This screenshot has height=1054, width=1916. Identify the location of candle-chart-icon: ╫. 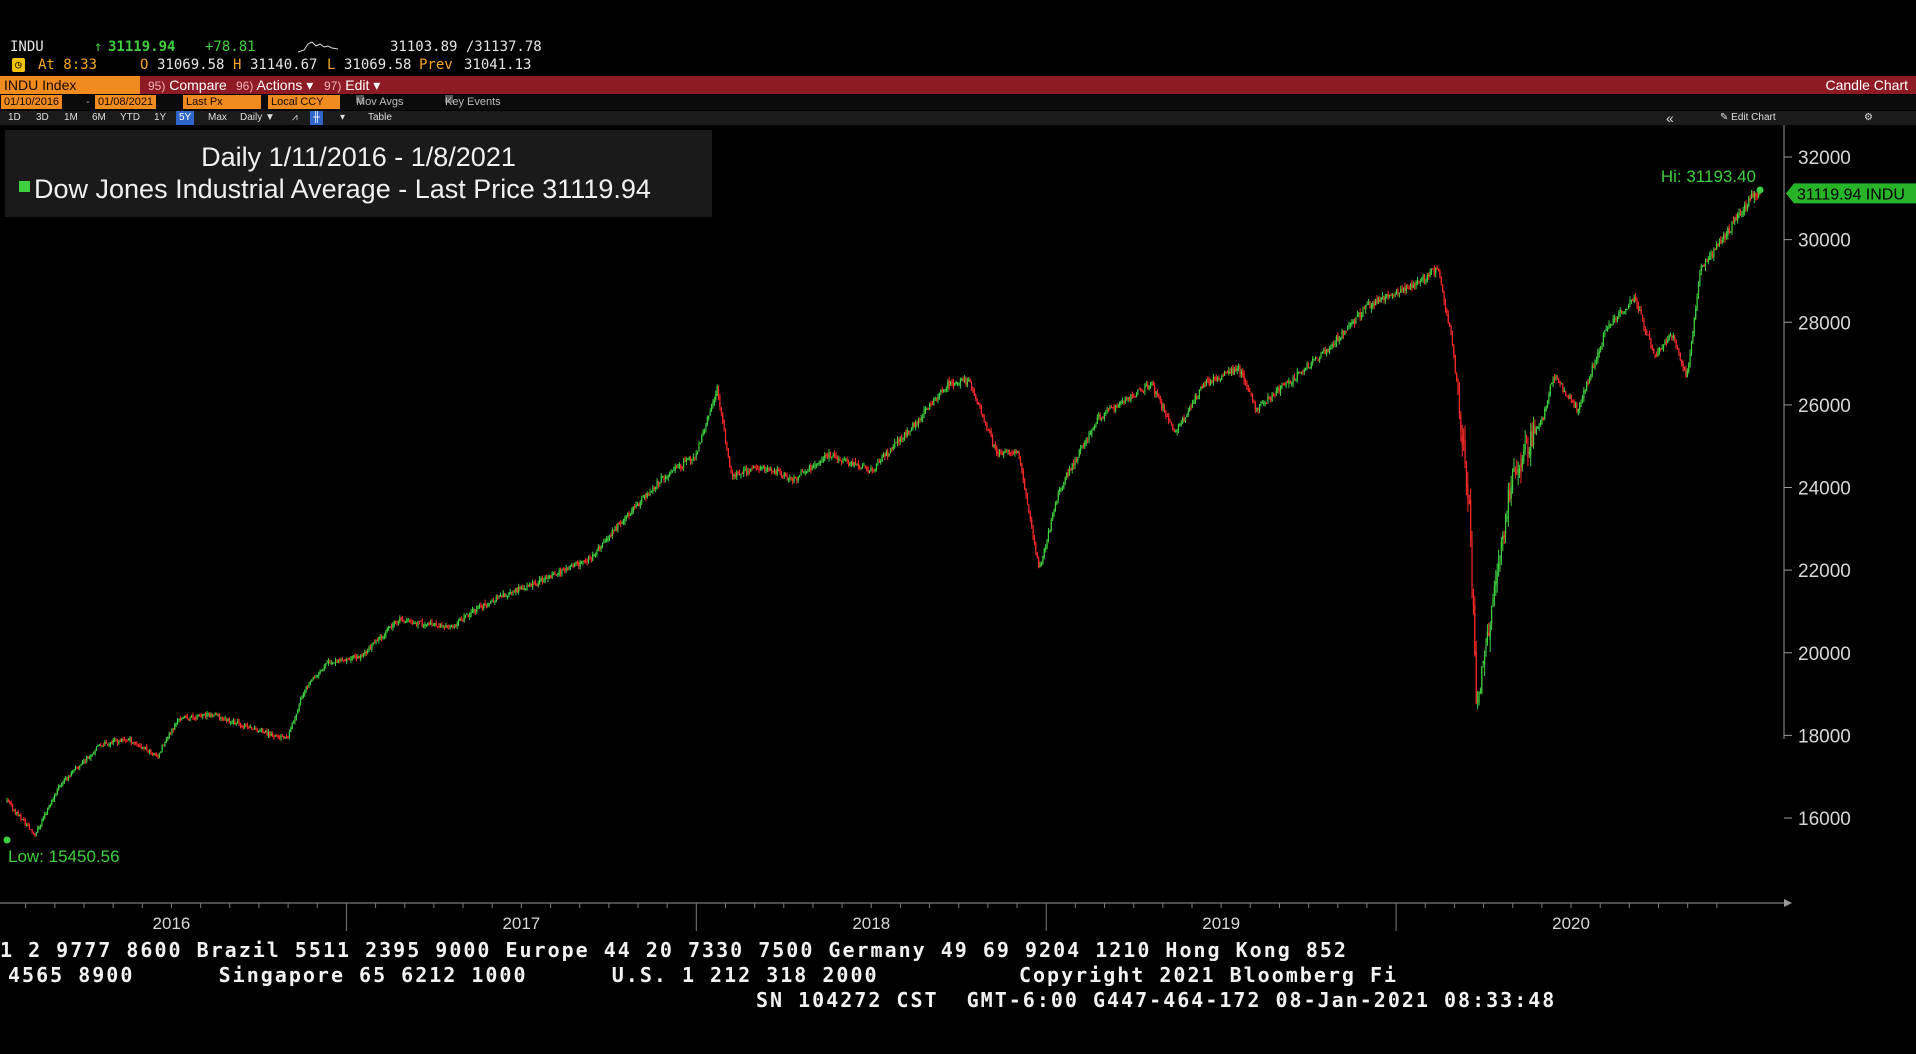
(317, 118).